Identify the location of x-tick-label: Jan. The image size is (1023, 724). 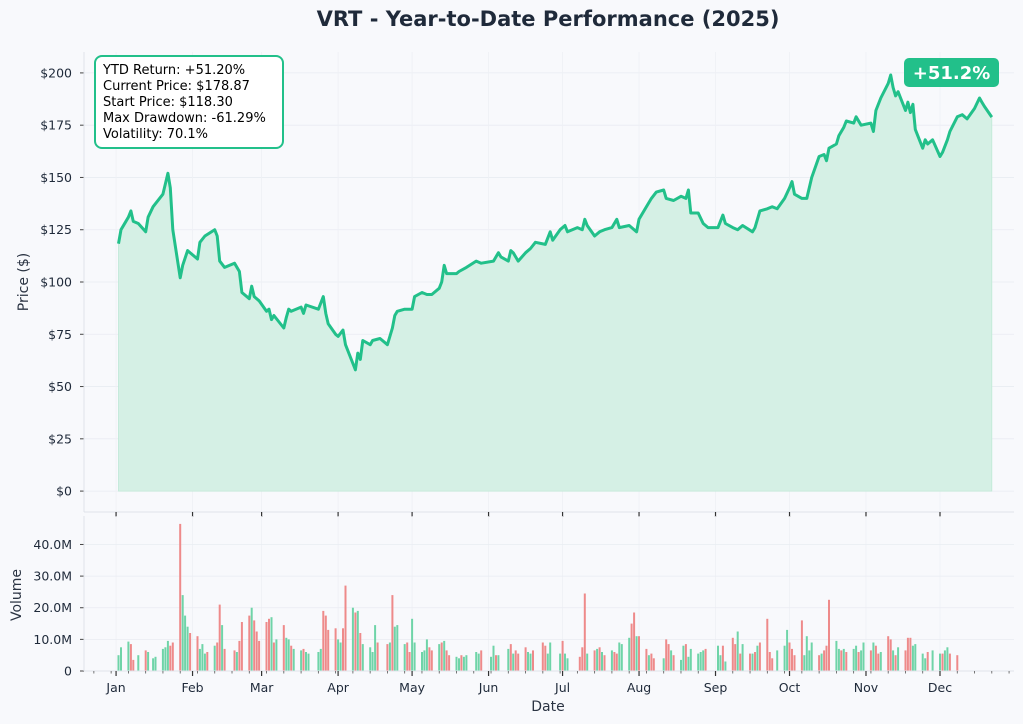
(115, 687).